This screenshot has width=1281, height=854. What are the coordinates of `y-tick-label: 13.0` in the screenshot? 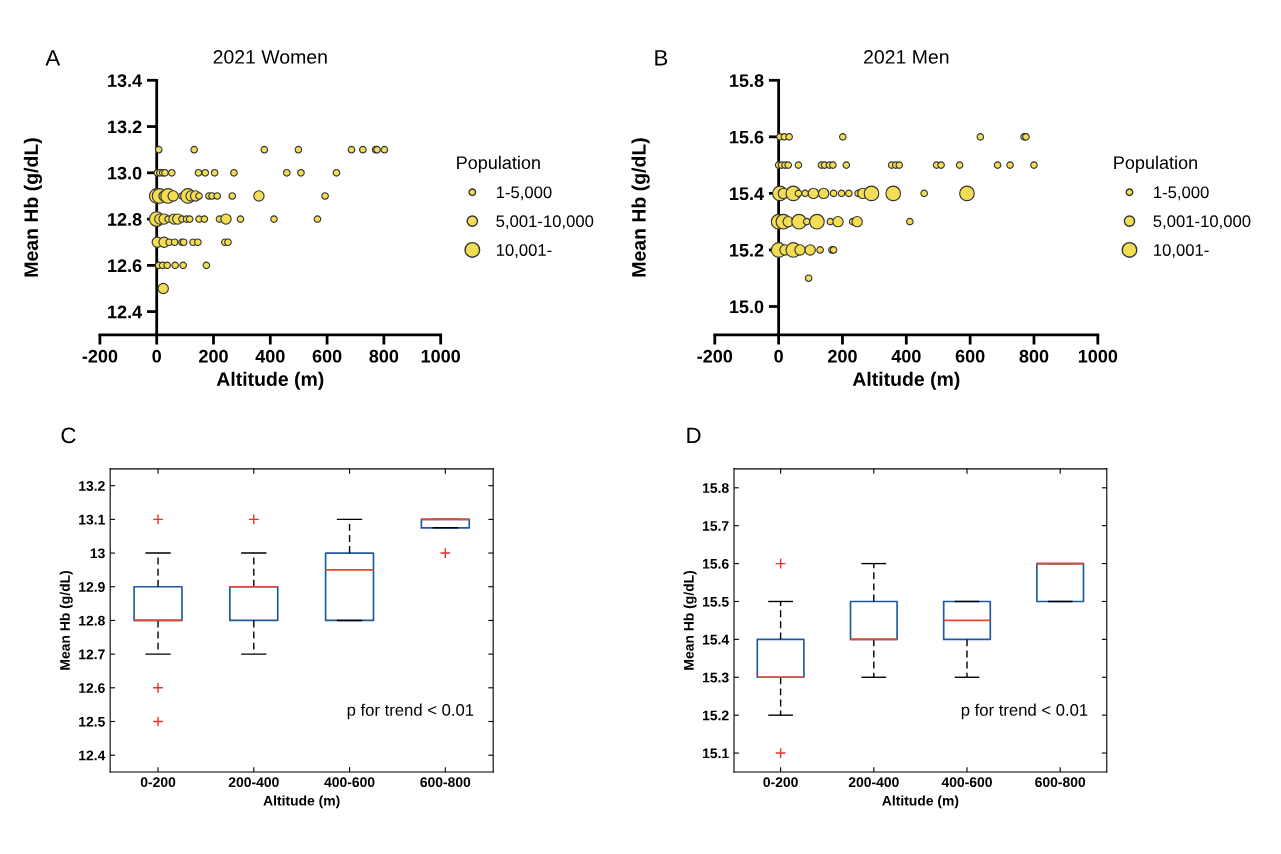 It's located at (125, 173).